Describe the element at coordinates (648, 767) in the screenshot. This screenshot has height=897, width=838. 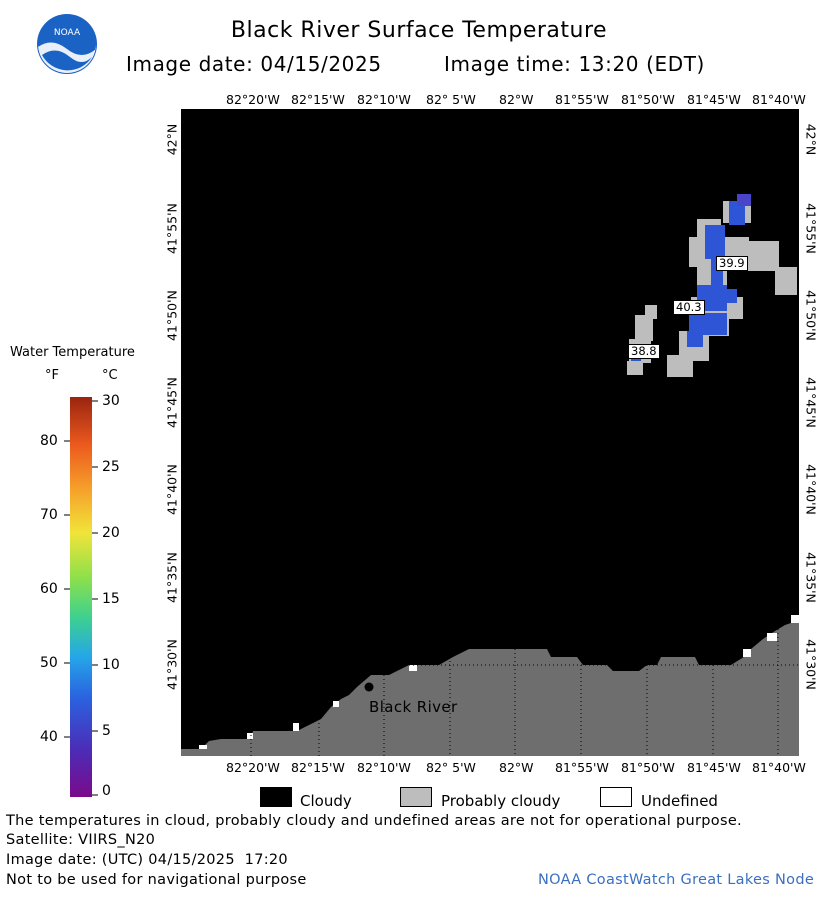
I see `lon-tick-bottom: 81°50'W` at that location.